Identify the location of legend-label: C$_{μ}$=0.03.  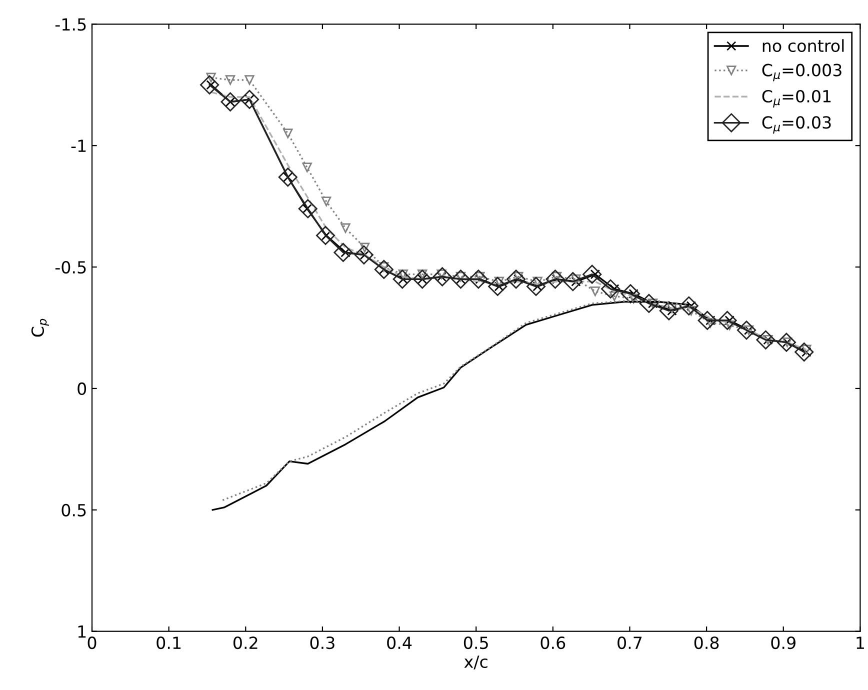
(796, 125).